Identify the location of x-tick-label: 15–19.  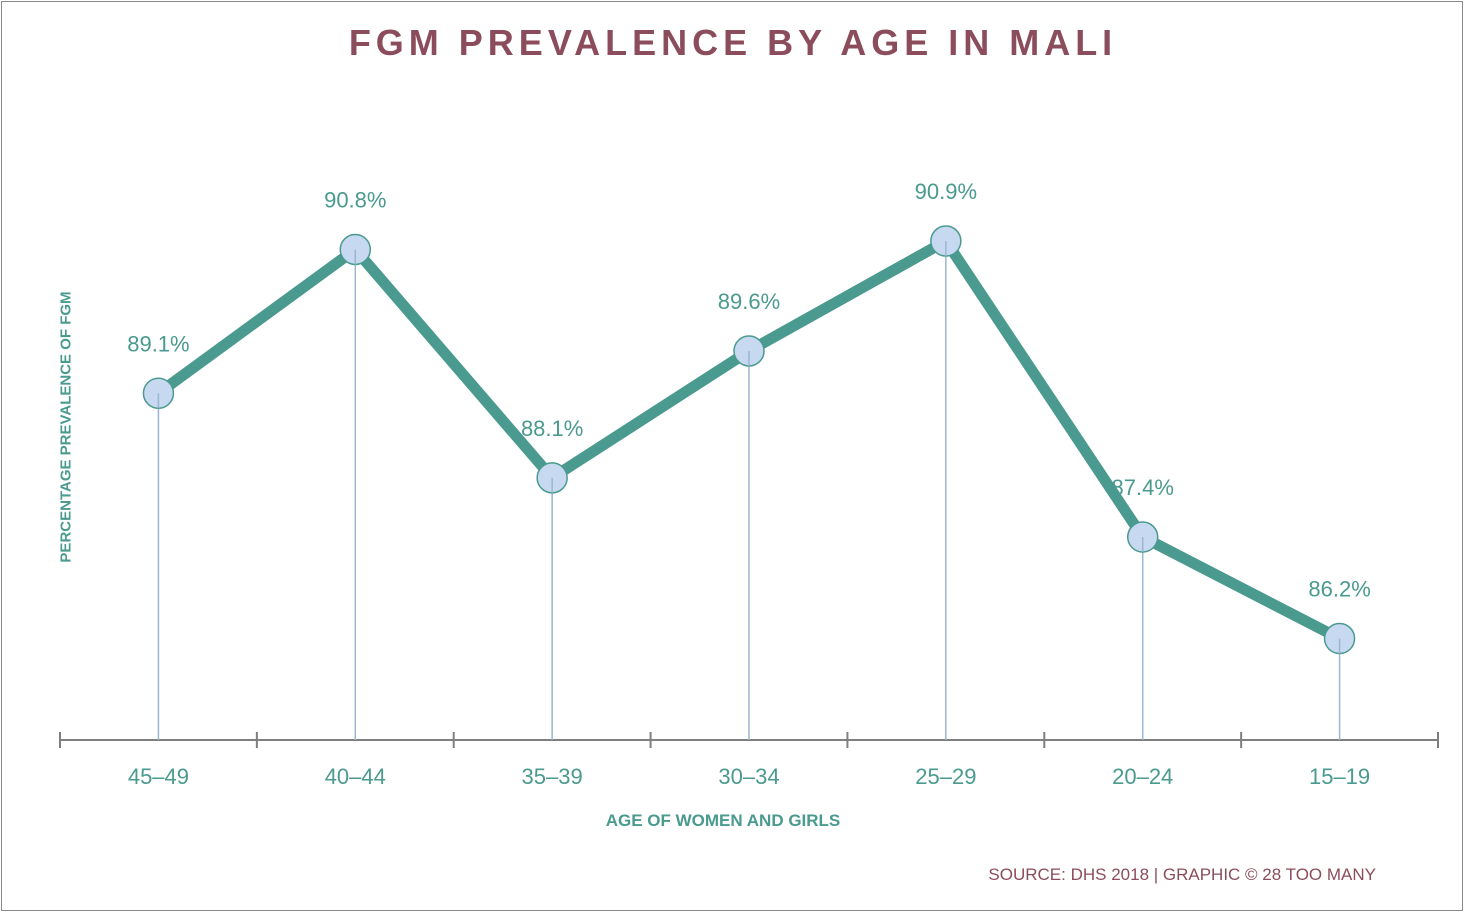
(1339, 776).